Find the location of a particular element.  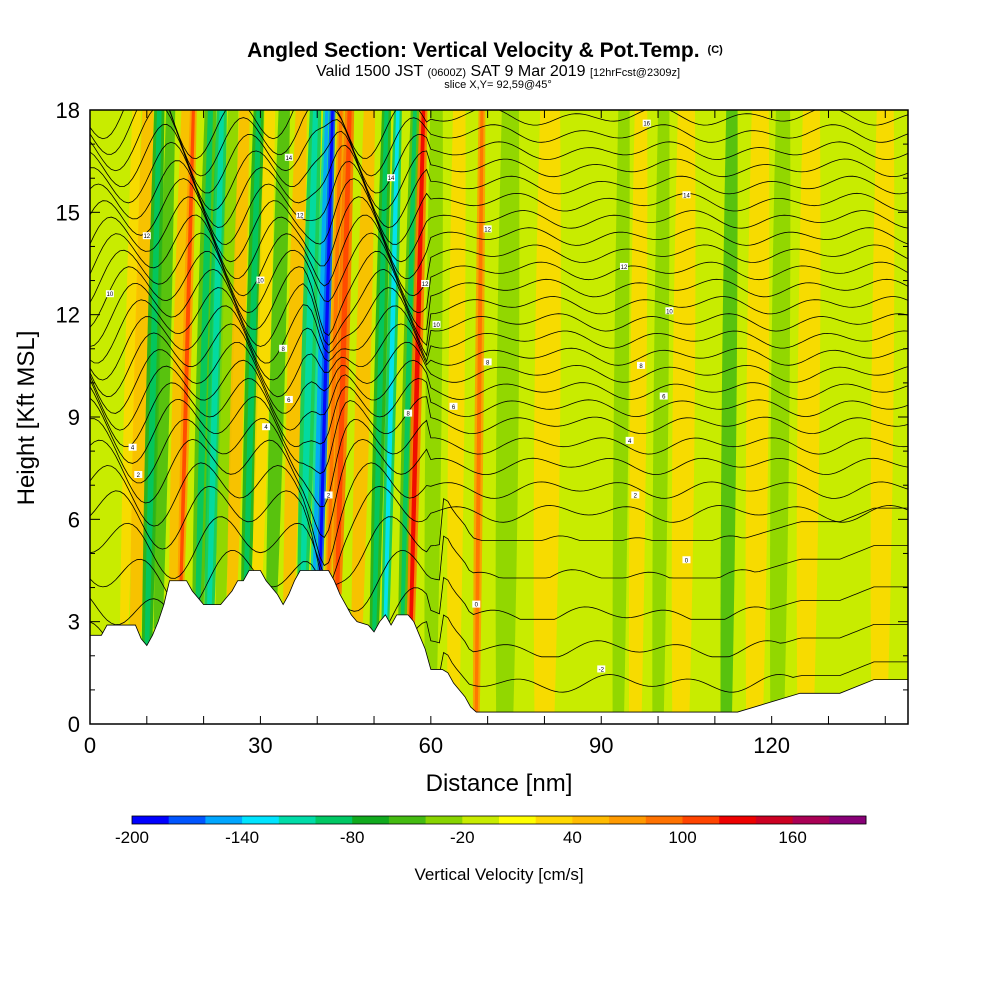

contour-label-19: -2 is located at coordinates (601, 669).